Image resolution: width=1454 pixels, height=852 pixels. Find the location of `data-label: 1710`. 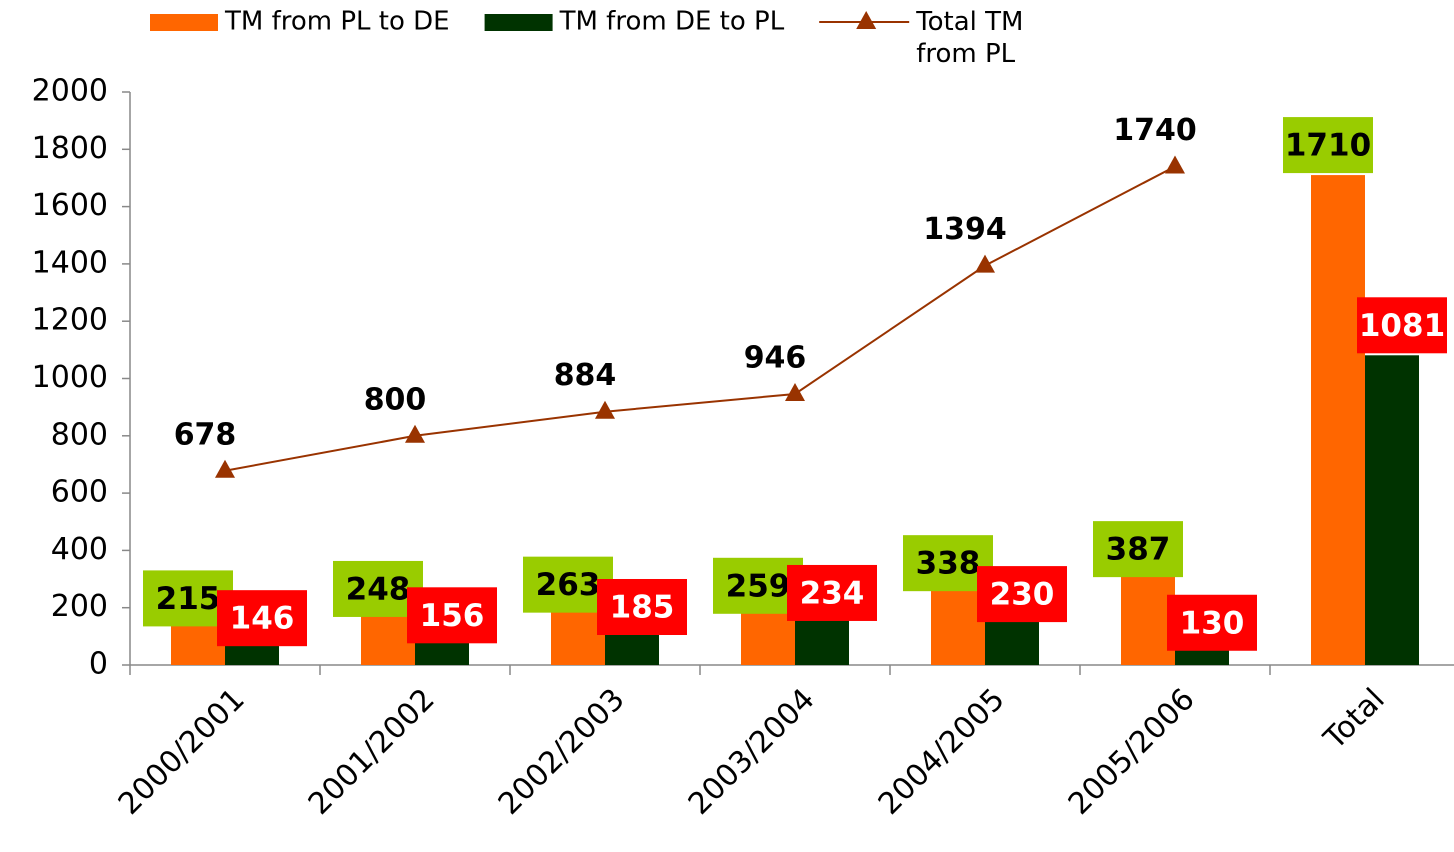

data-label: 1710 is located at coordinates (1328, 146).